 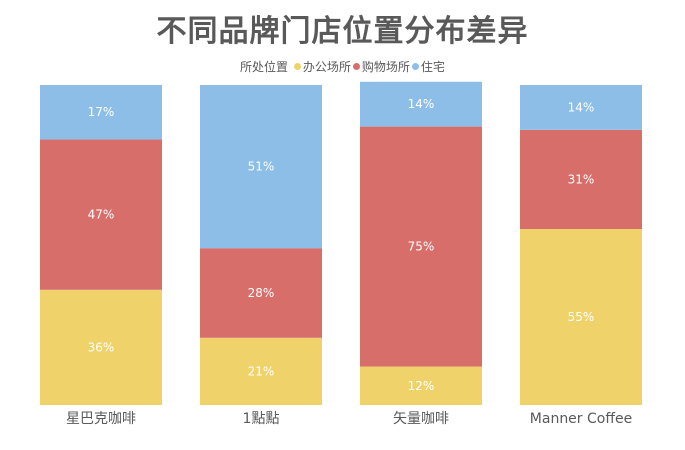 What do you see at coordinates (261, 419) in the screenshot?
I see `category-label: 1點點` at bounding box center [261, 419].